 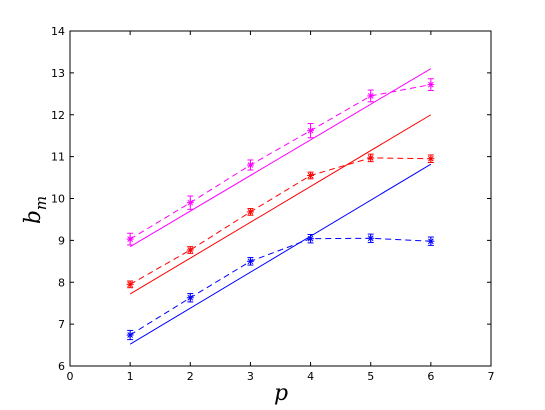 I want to click on y-tick-label: 12, so click(x=58, y=115).